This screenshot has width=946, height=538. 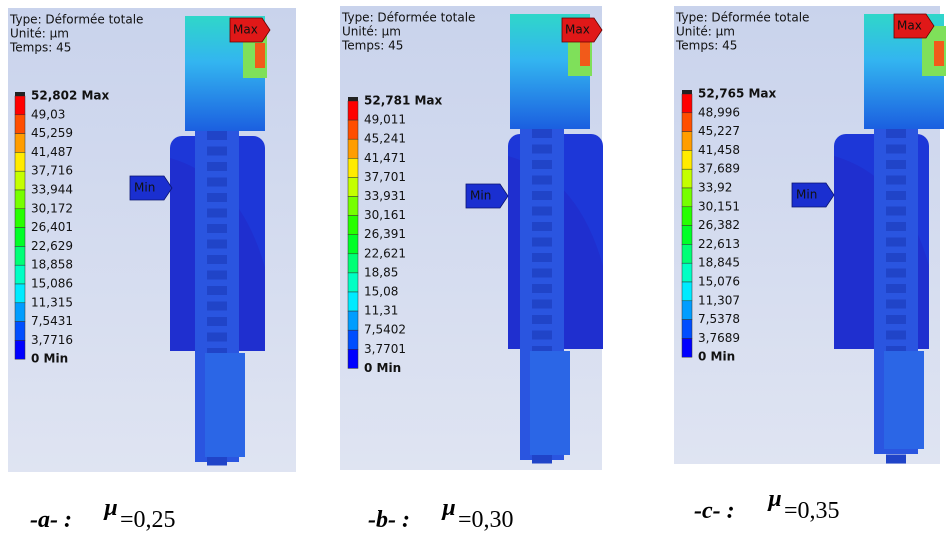 I want to click on legend-label: 22,621, so click(x=385, y=253).